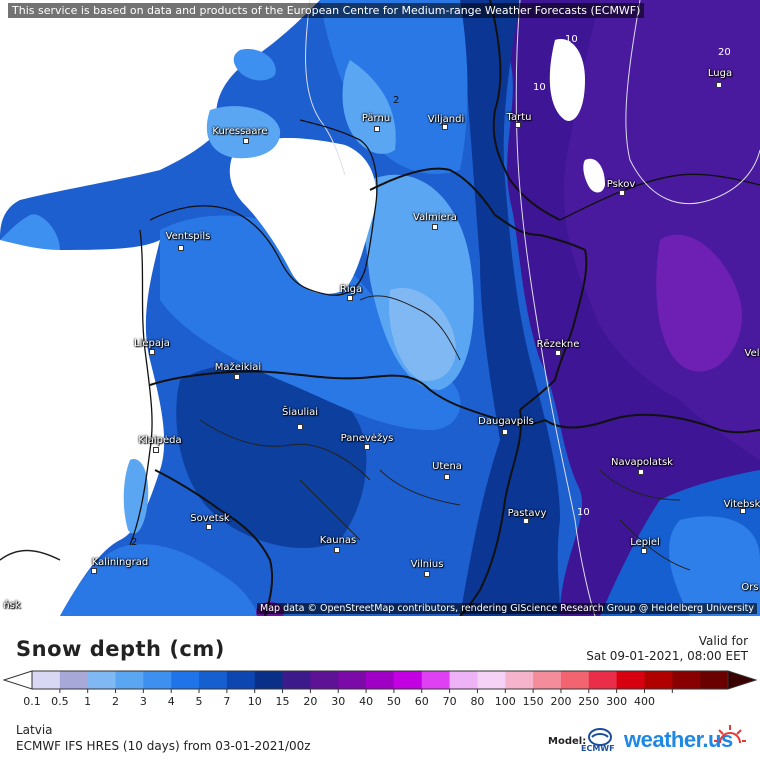  I want to click on scale-tick-label: 150, so click(533, 701).